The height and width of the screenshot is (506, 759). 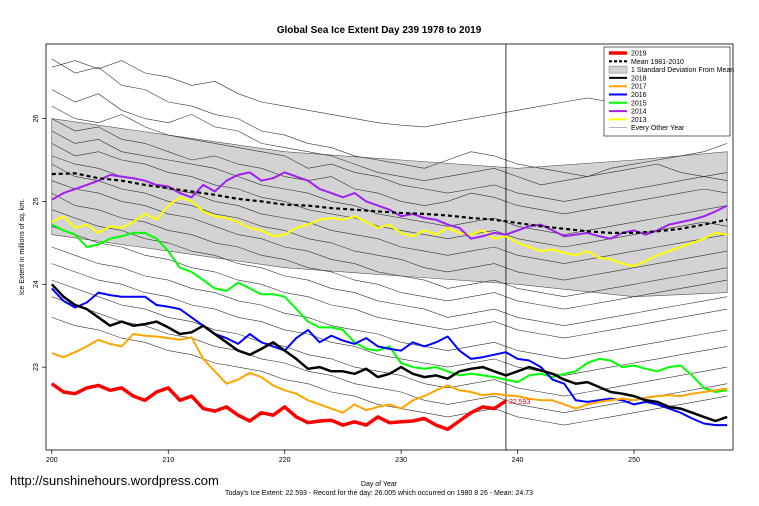 What do you see at coordinates (285, 460) in the screenshot?
I see `x-tick-label: 220` at bounding box center [285, 460].